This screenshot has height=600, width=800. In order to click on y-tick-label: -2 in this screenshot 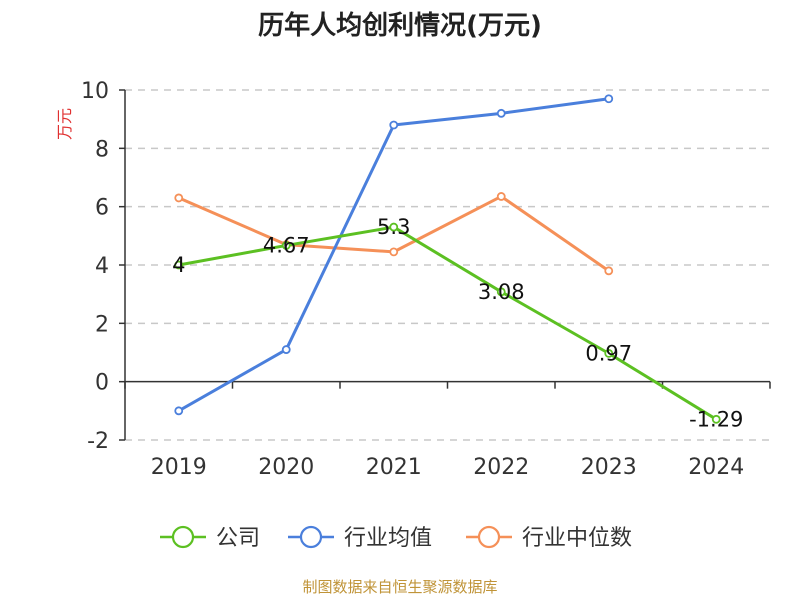, I will do `click(98, 441)`.